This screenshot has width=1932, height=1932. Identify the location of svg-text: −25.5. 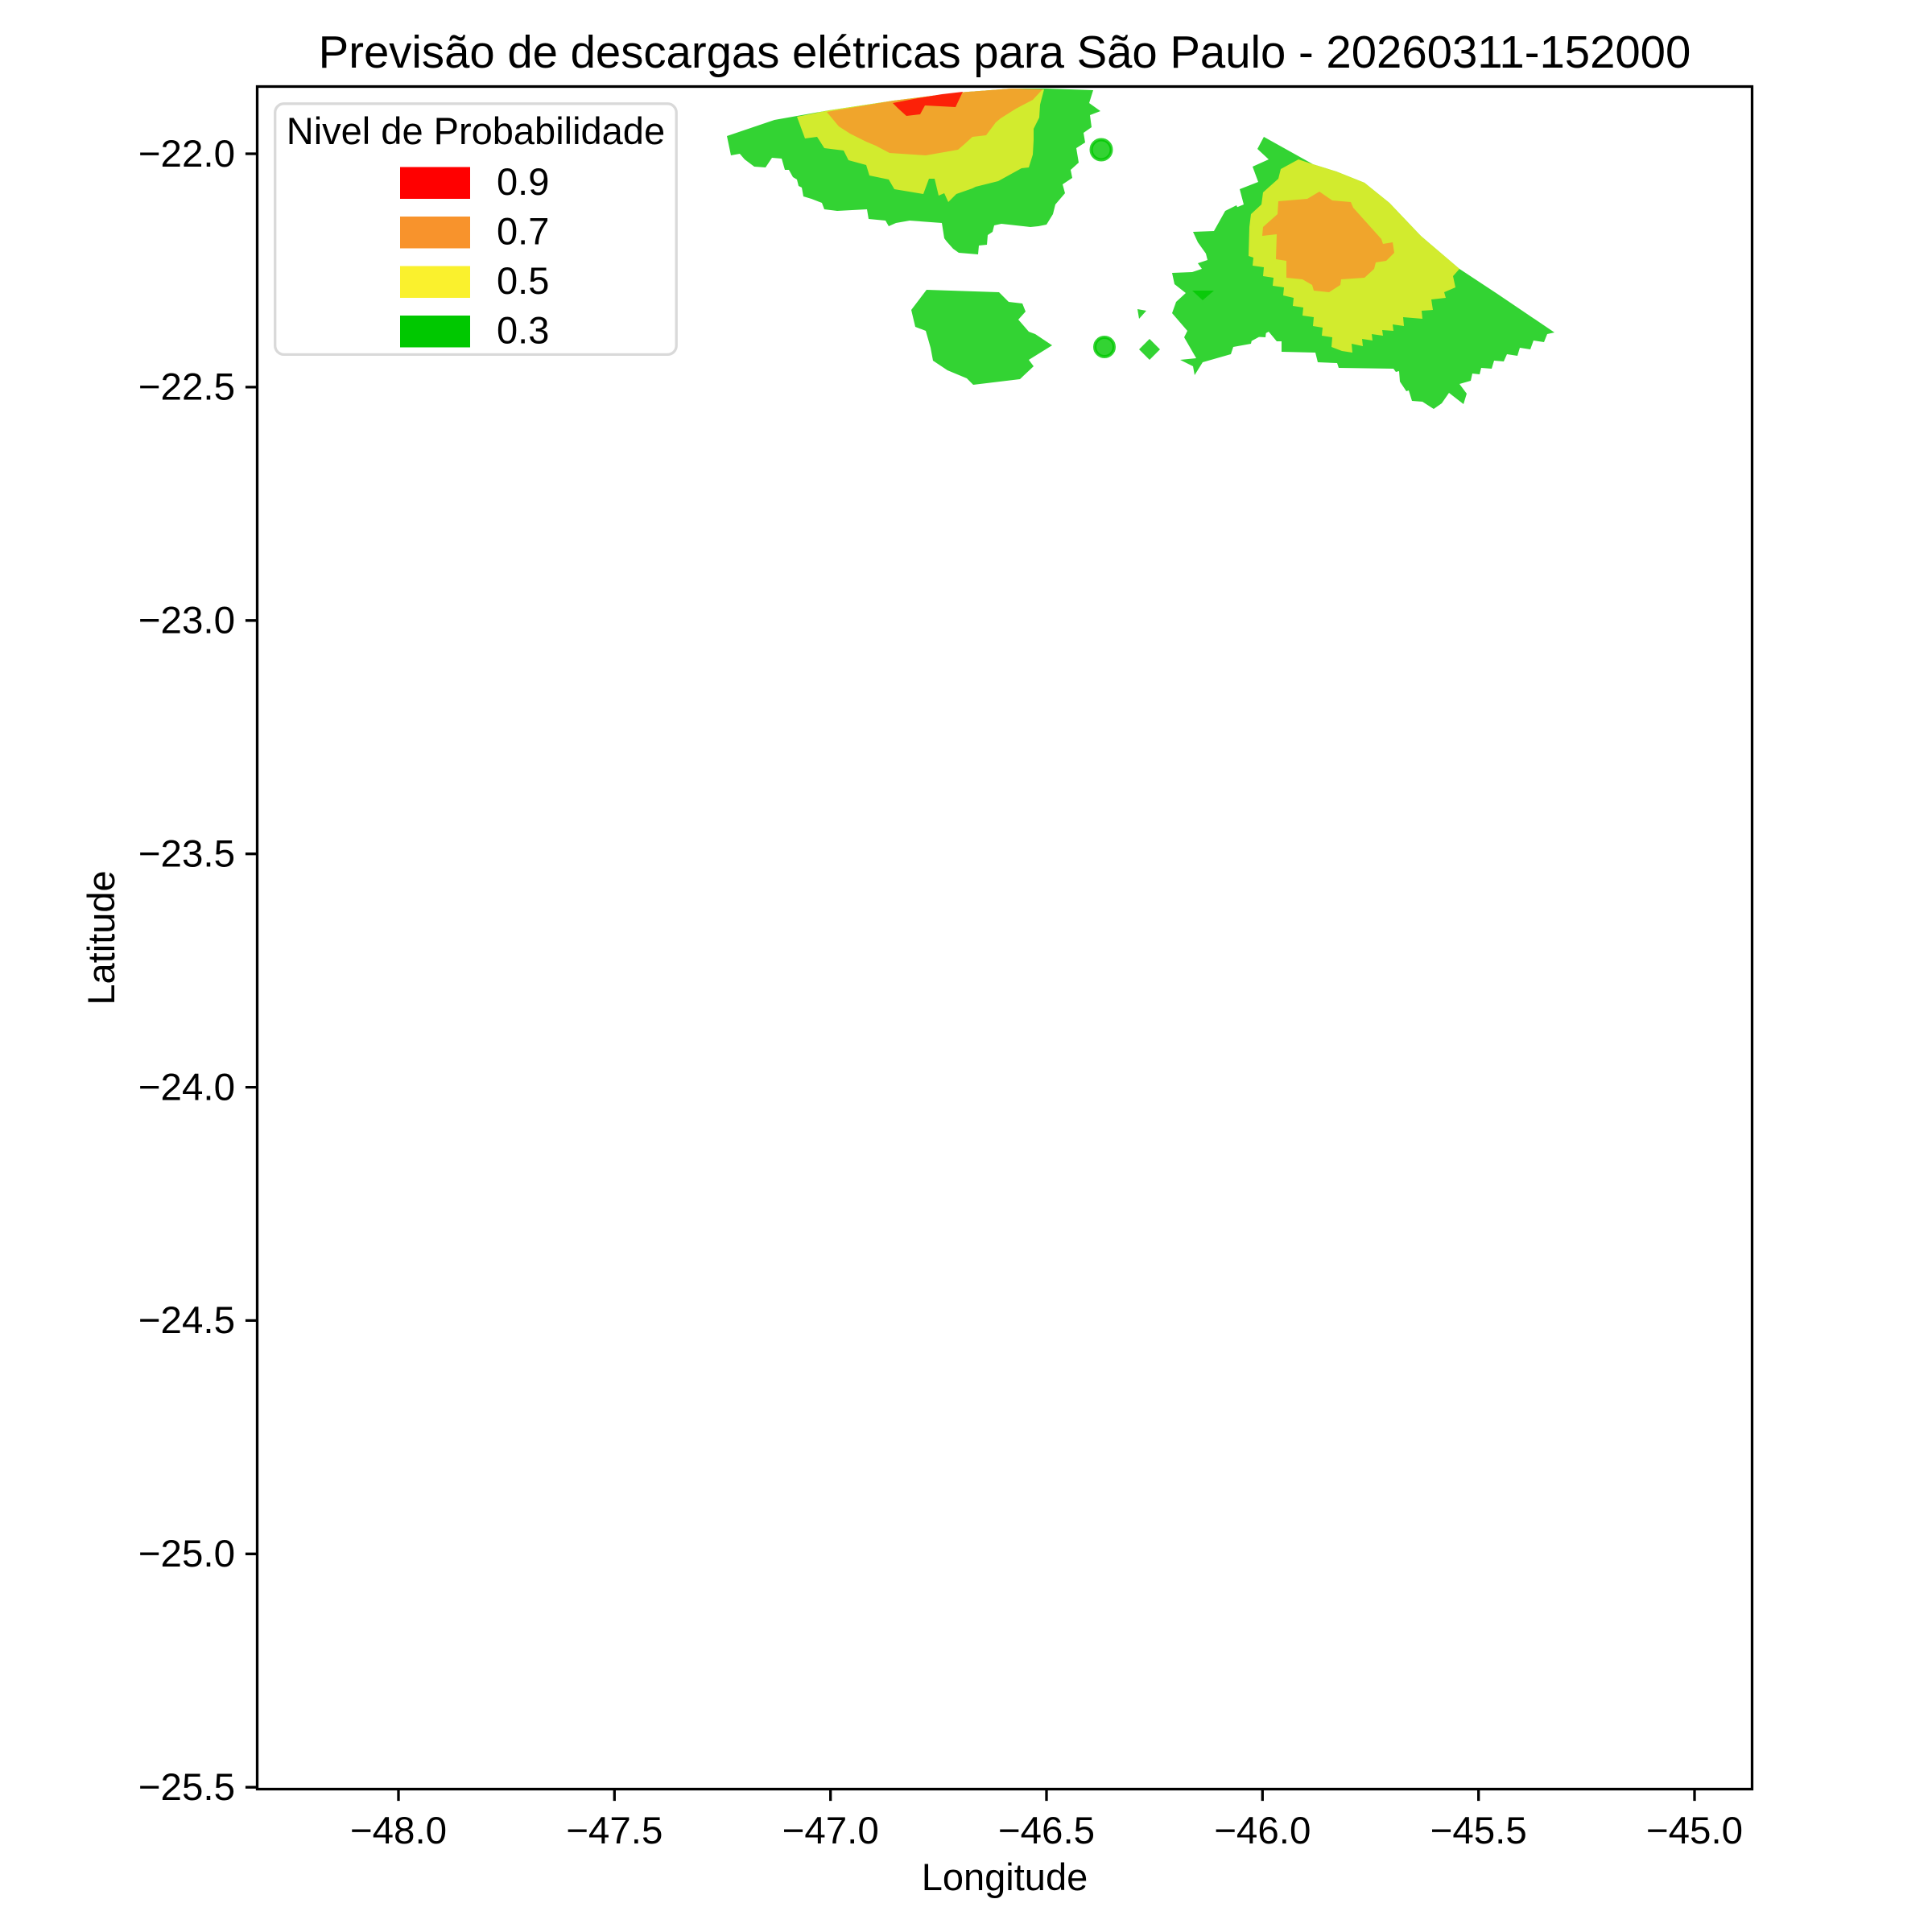
(186, 1787).